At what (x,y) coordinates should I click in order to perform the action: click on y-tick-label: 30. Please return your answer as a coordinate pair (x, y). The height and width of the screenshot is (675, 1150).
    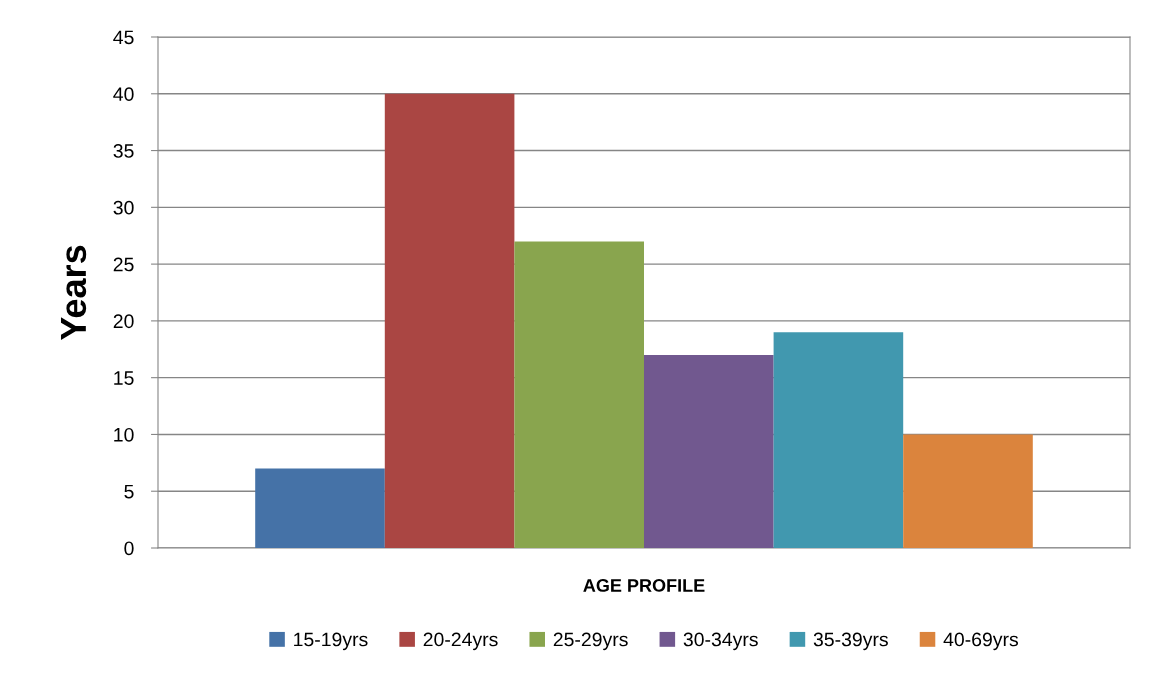
    Looking at the image, I should click on (123, 207).